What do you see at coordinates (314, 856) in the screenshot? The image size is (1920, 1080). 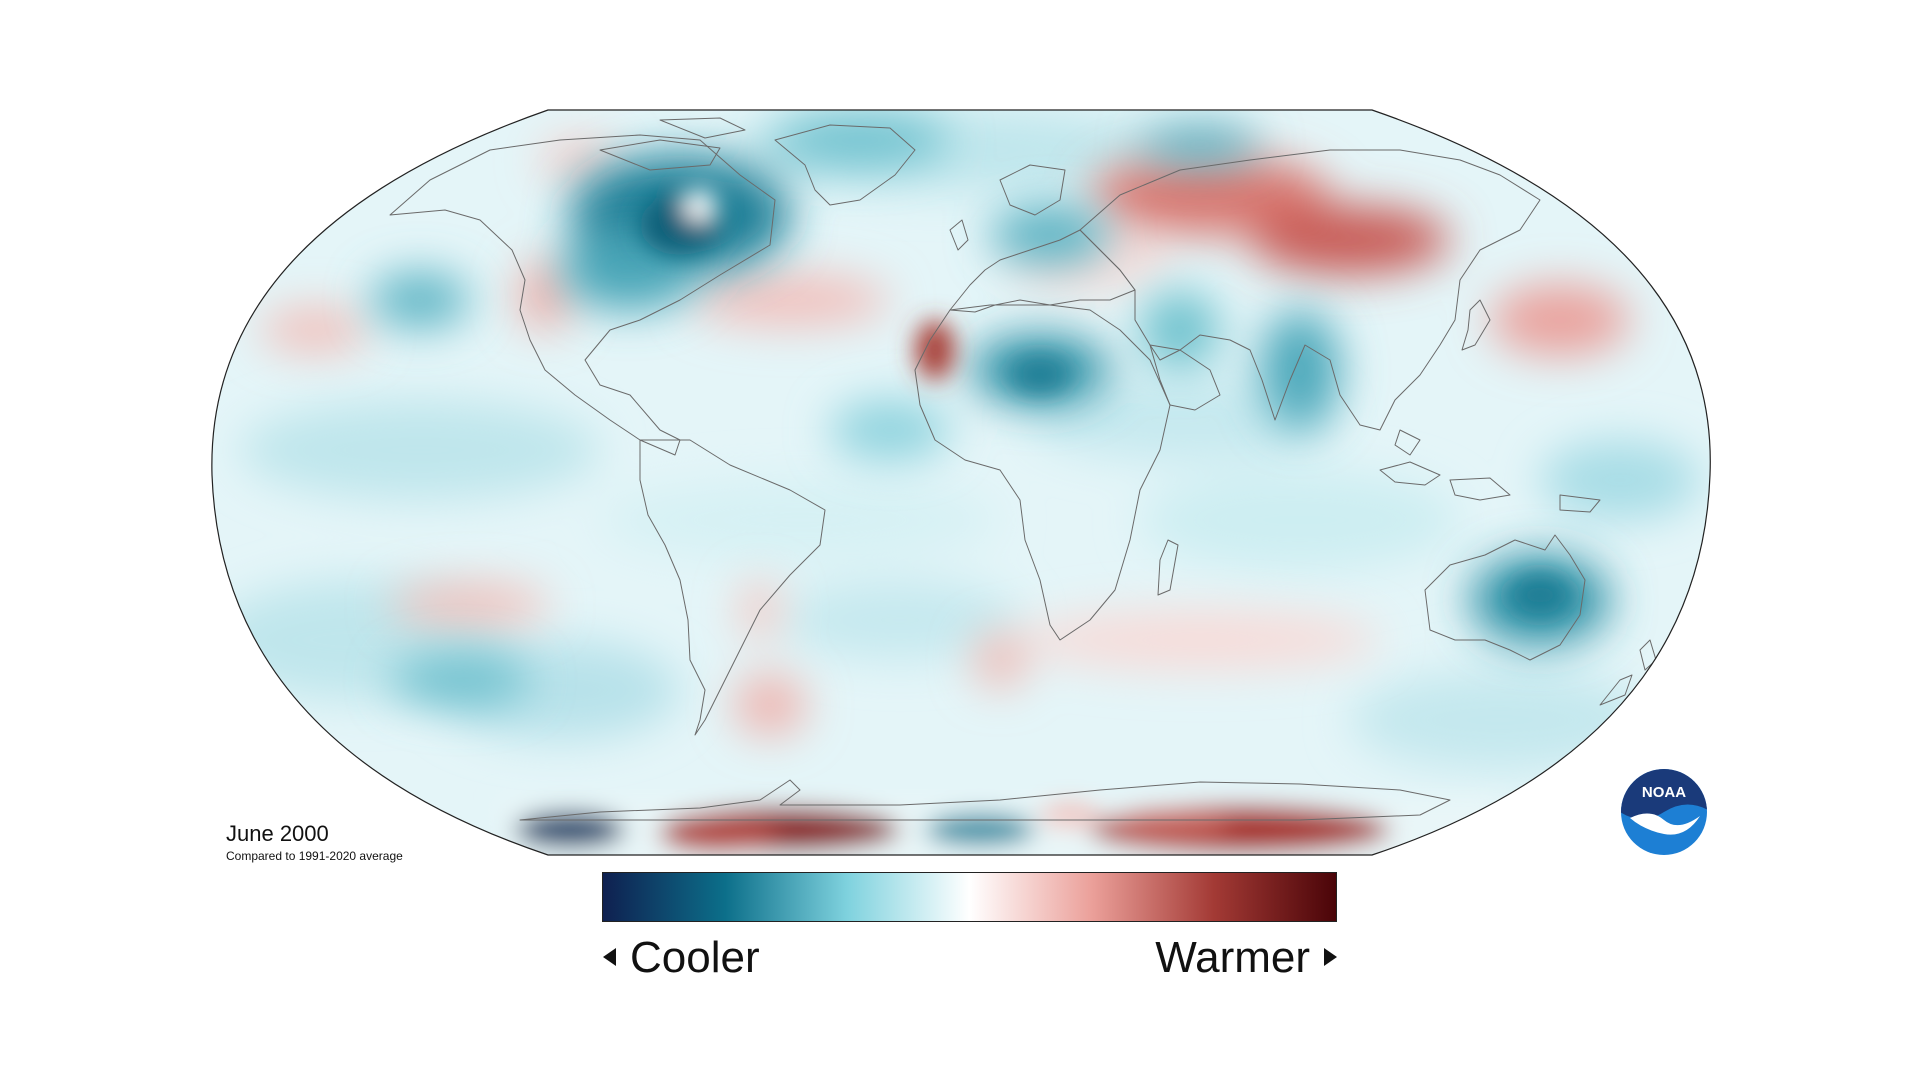 I see `baseline-note: Compared to 1991-2020 average` at bounding box center [314, 856].